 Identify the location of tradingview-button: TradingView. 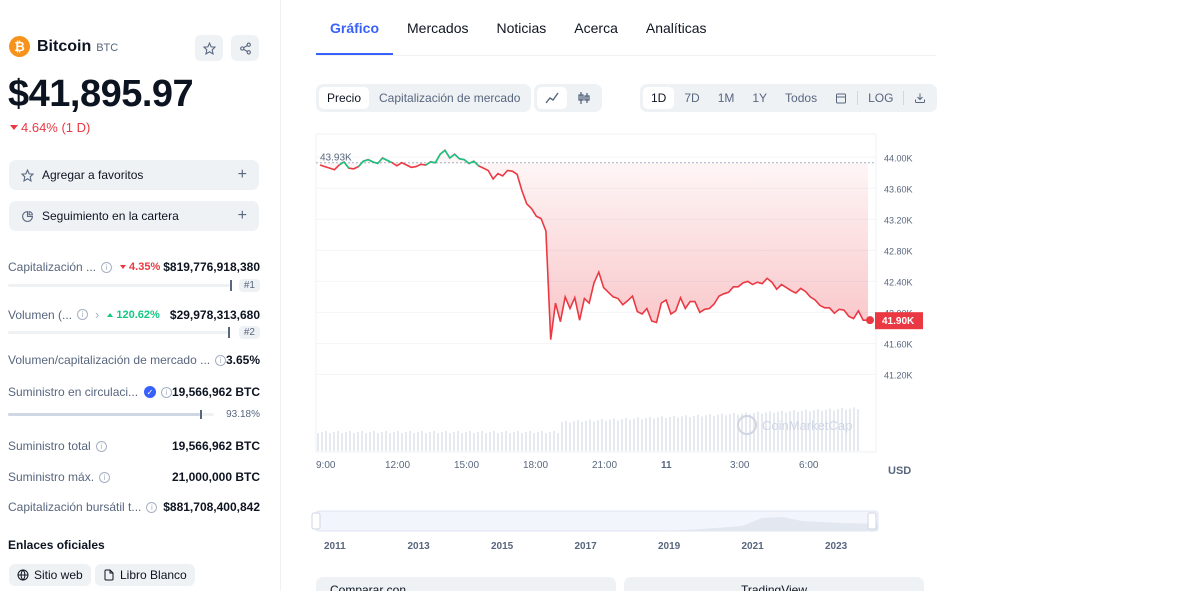
(774, 584).